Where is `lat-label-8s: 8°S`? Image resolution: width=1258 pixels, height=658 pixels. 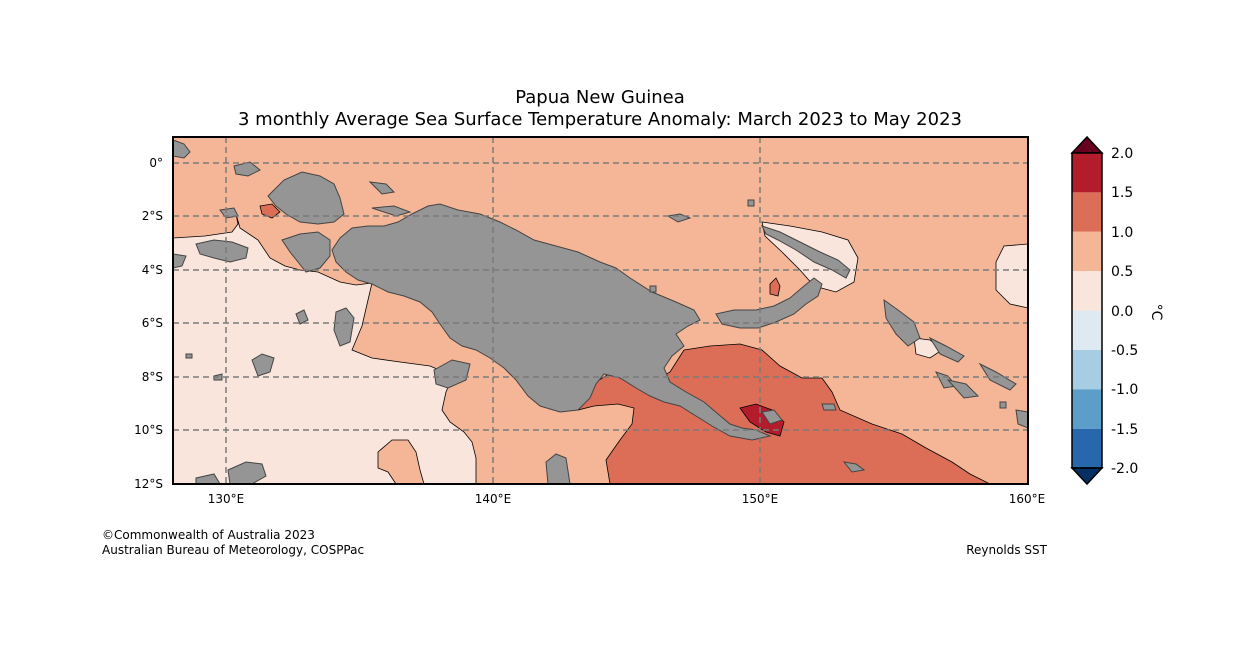 lat-label-8s: 8°S is located at coordinates (152, 377).